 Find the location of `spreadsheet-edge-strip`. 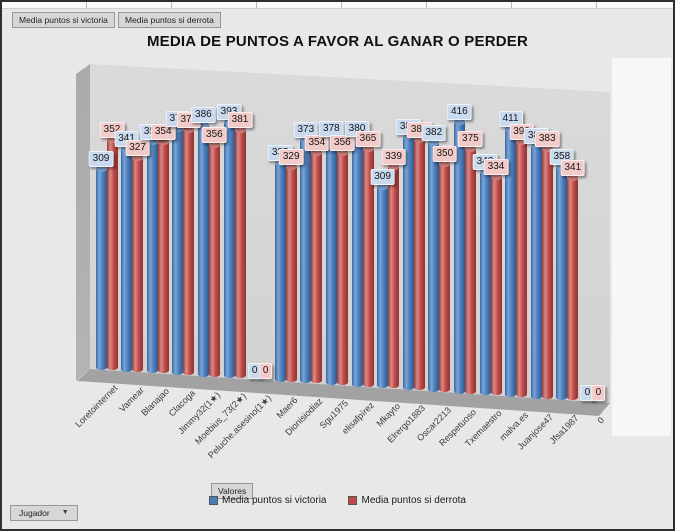

spreadsheet-edge-strip is located at coordinates (337, 5).